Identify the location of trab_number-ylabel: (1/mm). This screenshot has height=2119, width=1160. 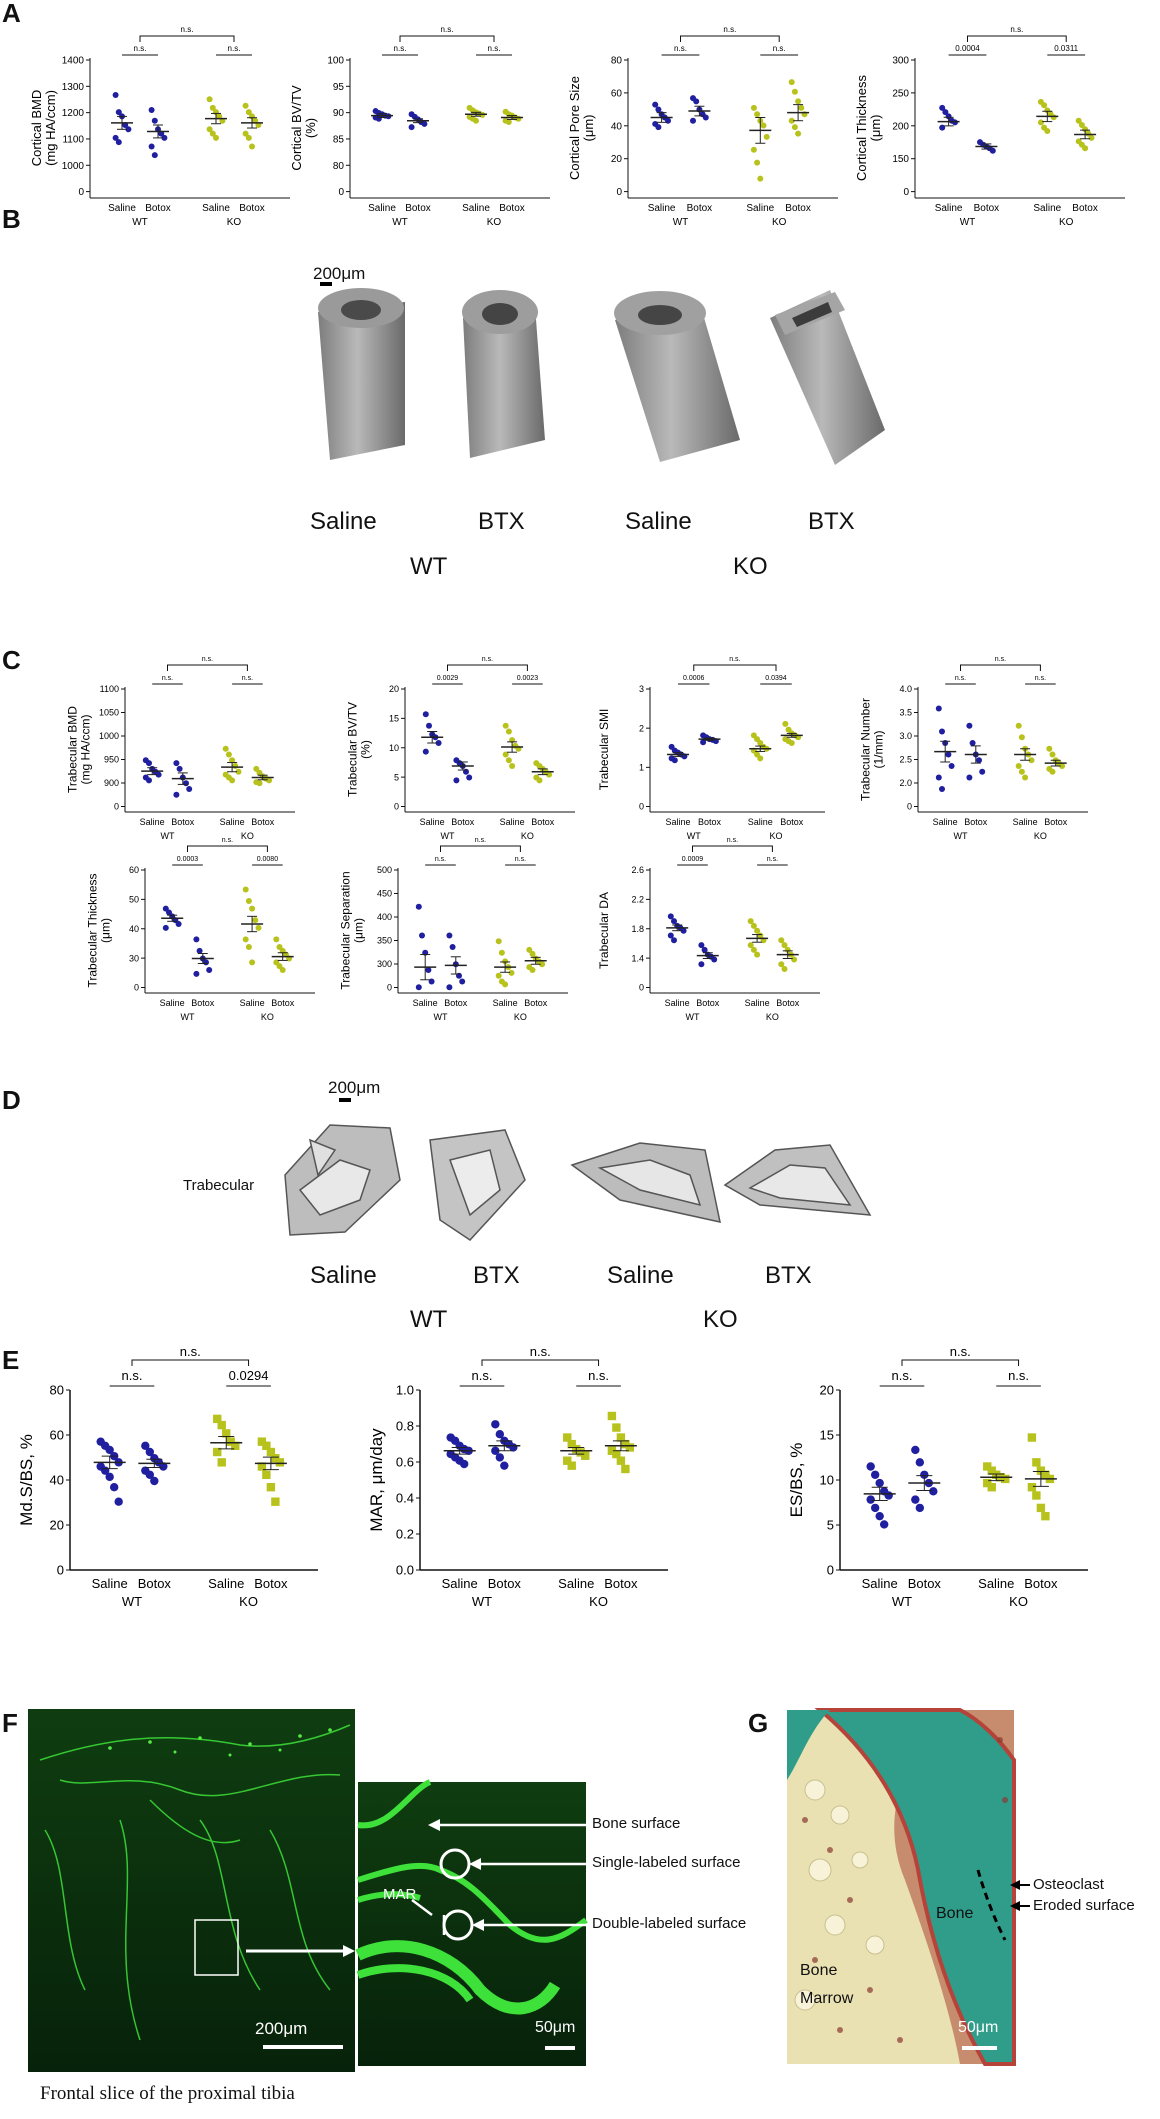
(879, 750).